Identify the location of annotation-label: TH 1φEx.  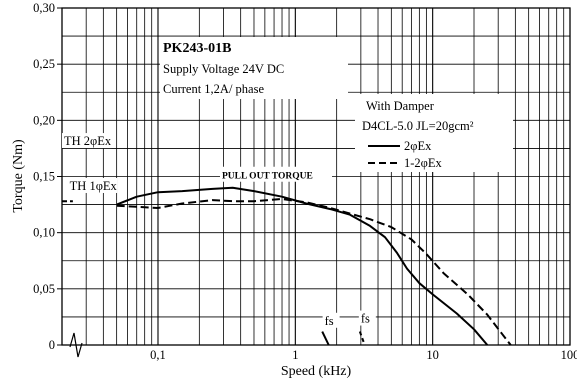
(94, 186).